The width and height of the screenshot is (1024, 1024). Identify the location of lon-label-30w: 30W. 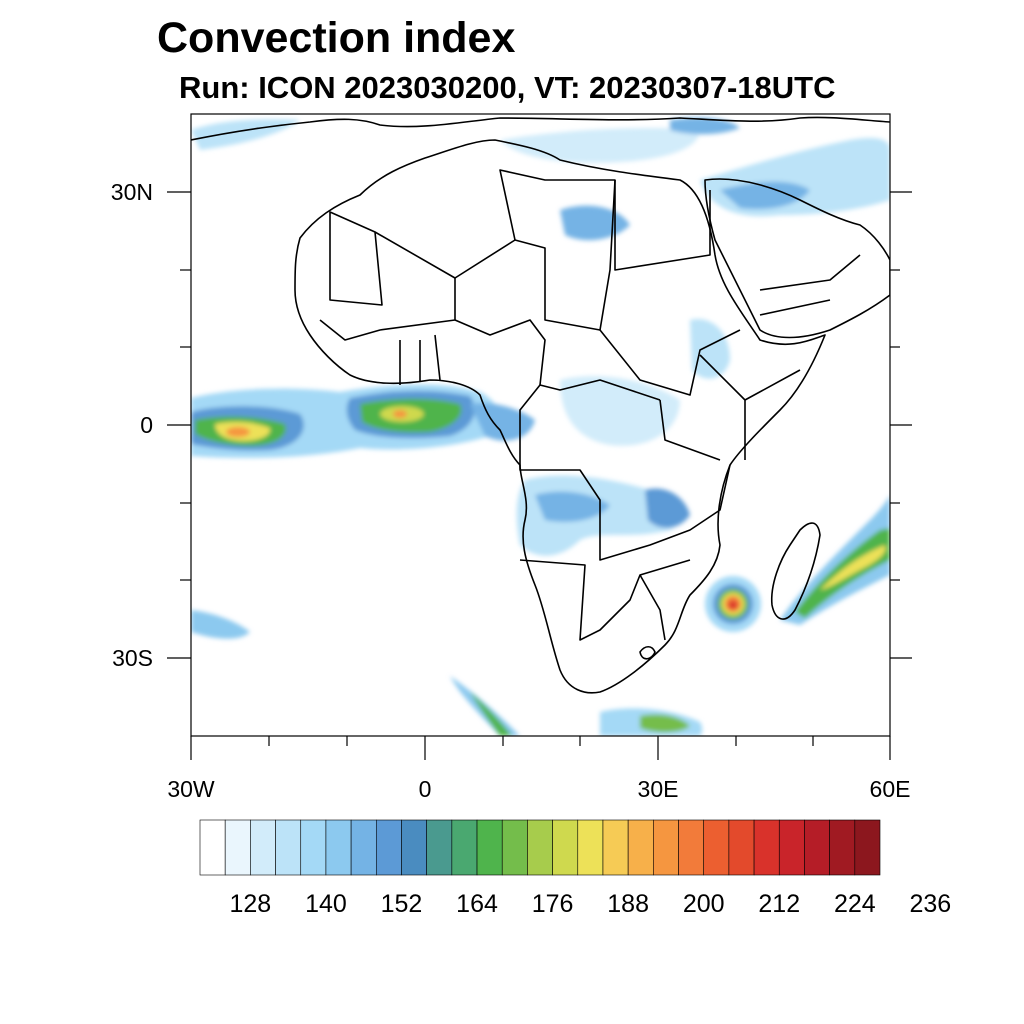
(191, 789).